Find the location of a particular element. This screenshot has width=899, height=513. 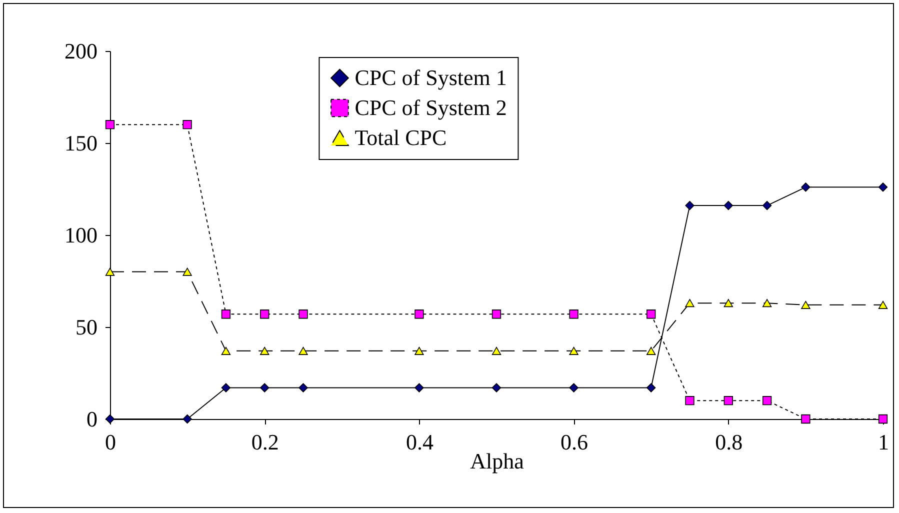

x-tick-label: 0 is located at coordinates (110, 442).